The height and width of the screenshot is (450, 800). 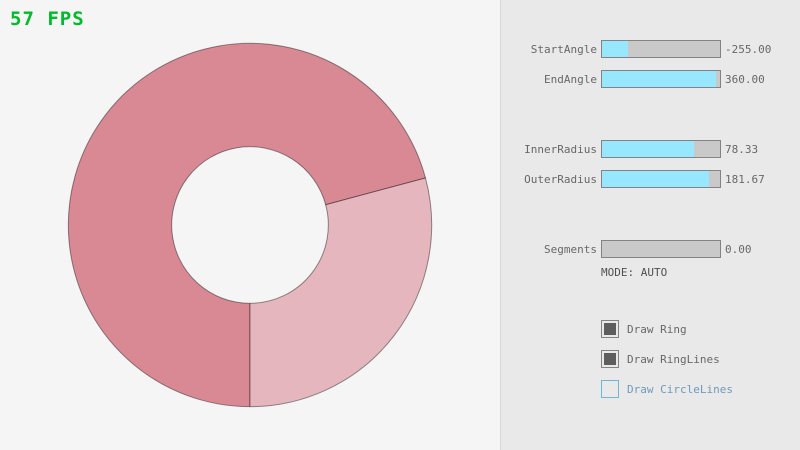 I want to click on start-angle-slider, so click(x=661, y=49).